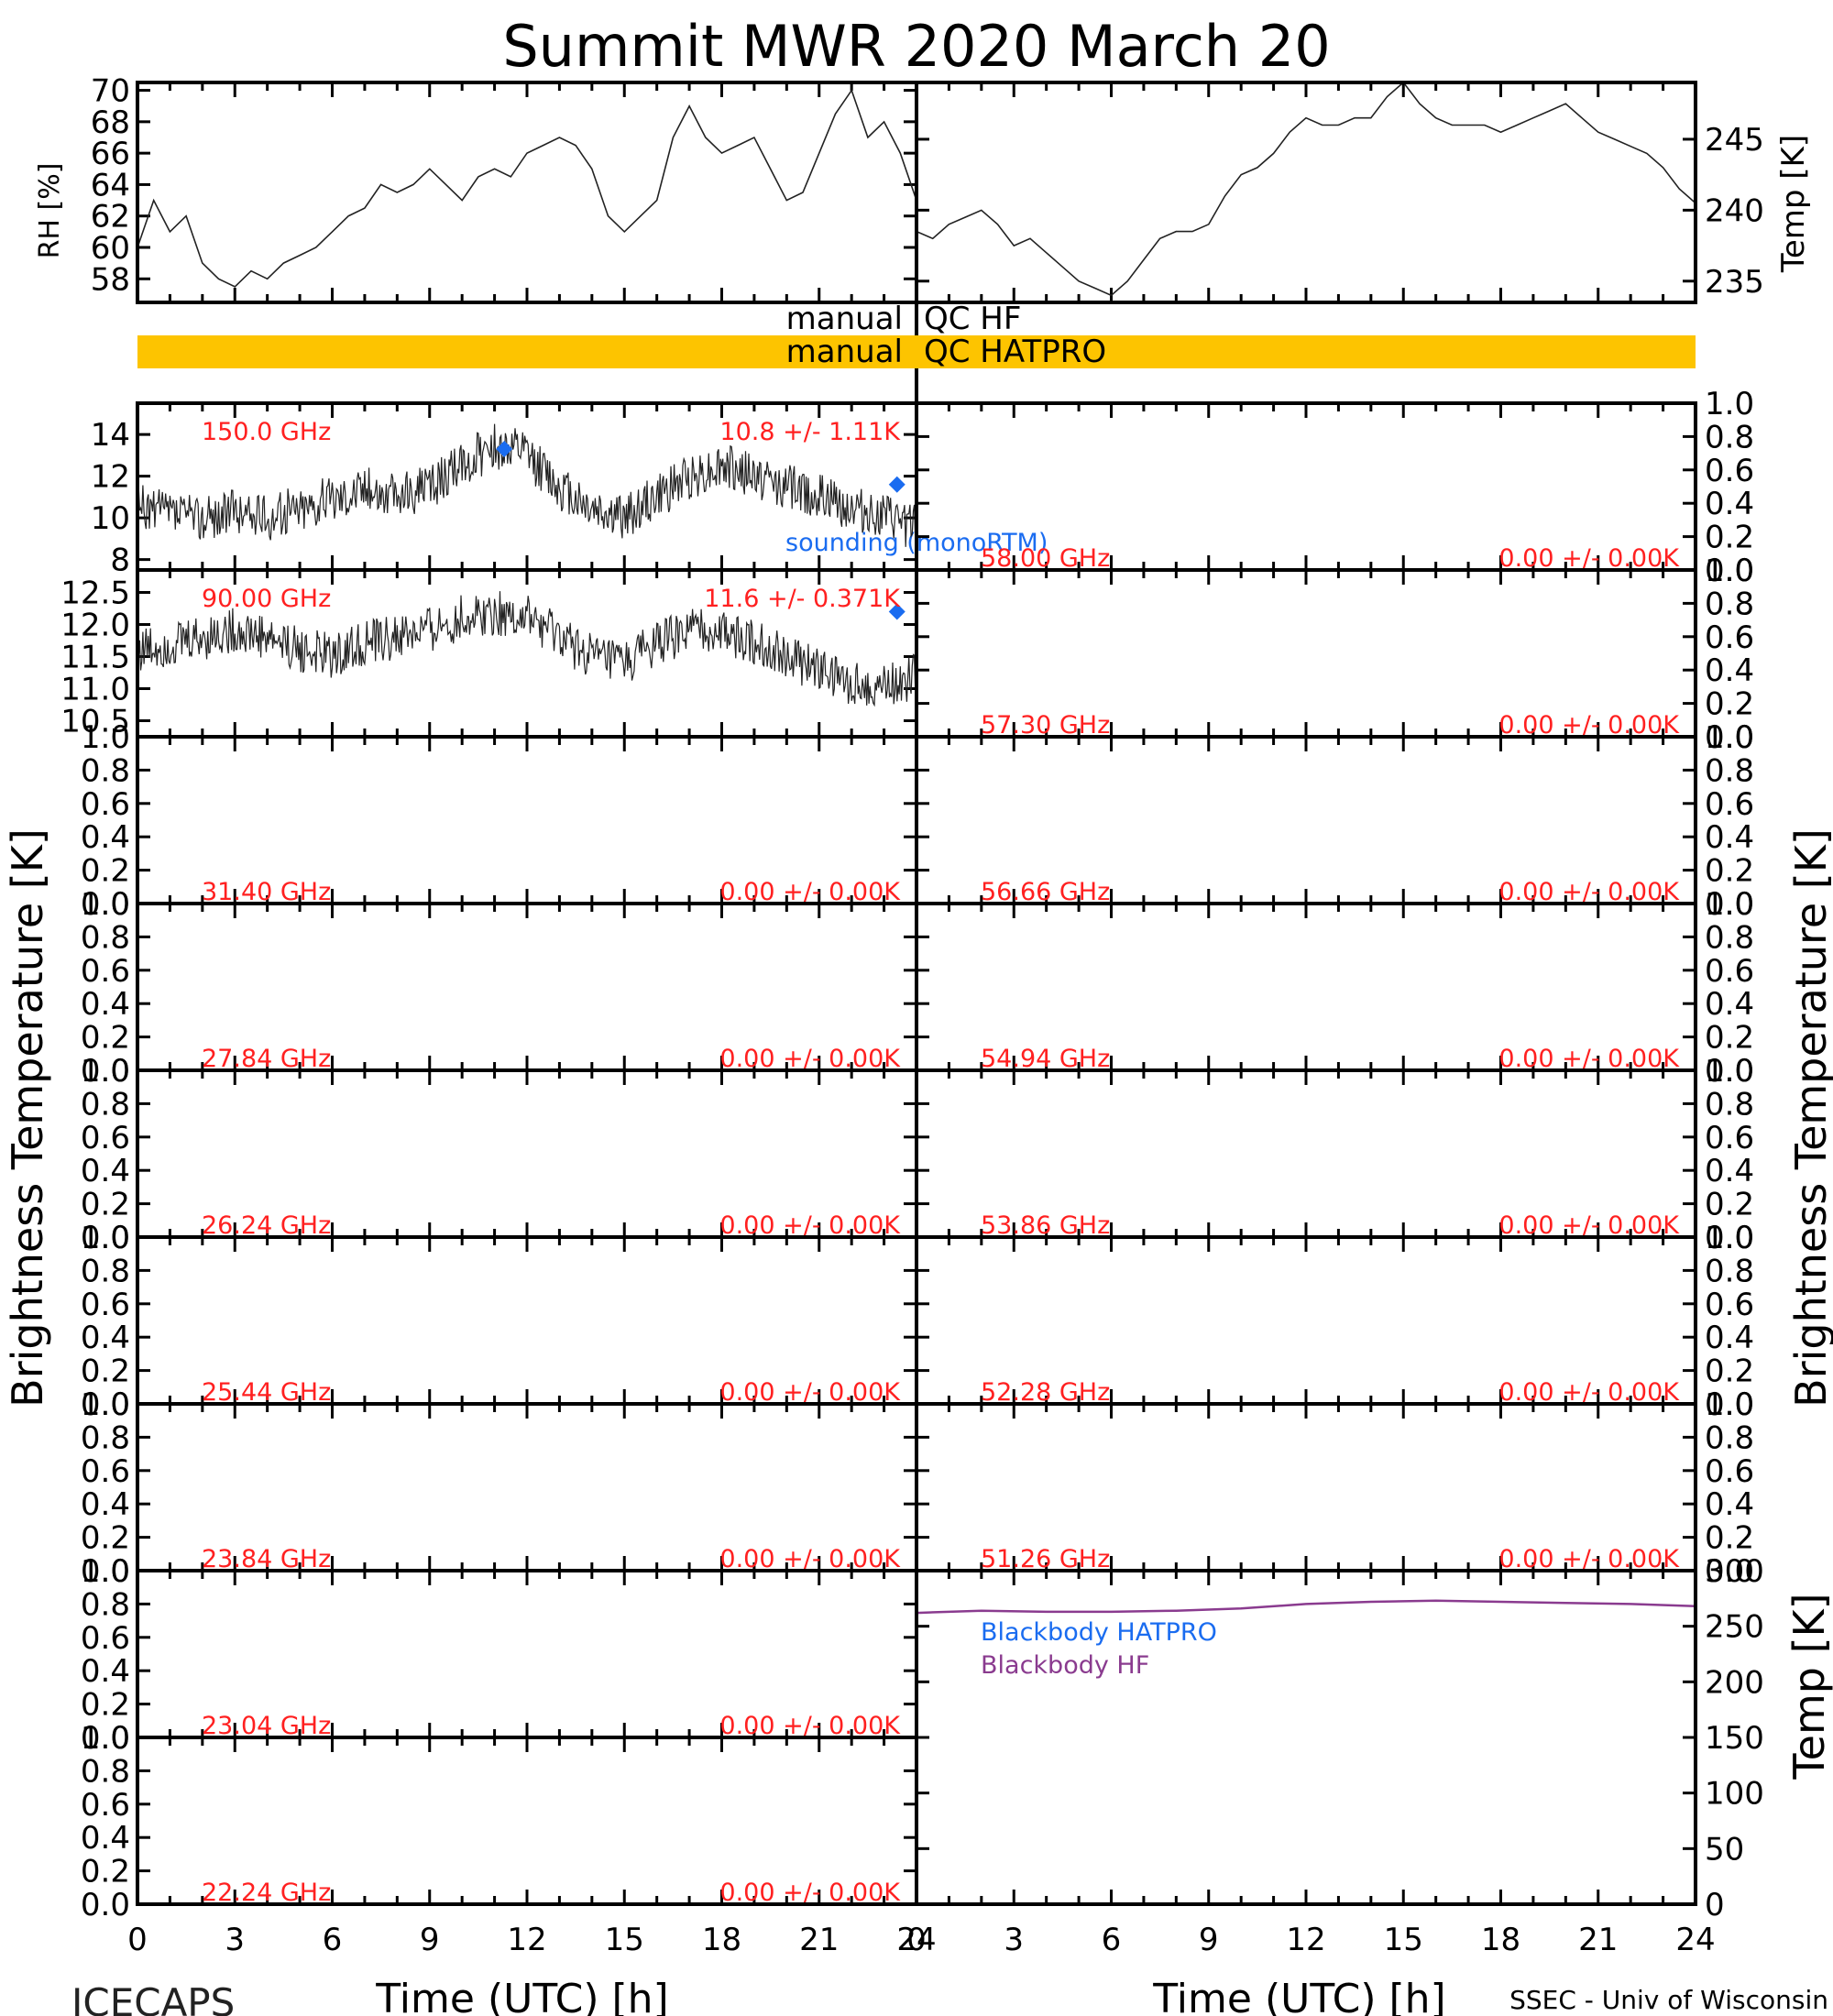  Describe the element at coordinates (266, 599) in the screenshot. I see `channel-label: 90.00 GHz` at that location.